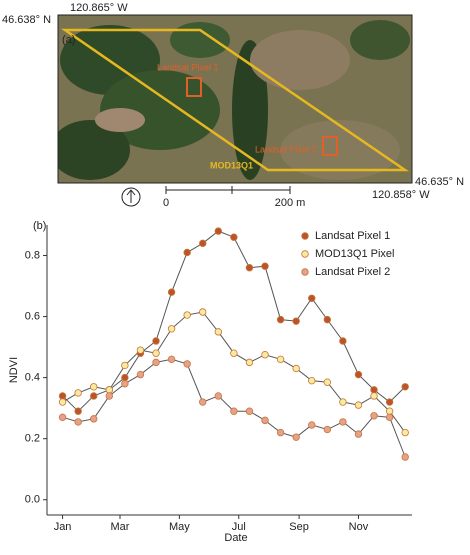  I want to click on y-tick-label: 0.6, so click(32, 316).